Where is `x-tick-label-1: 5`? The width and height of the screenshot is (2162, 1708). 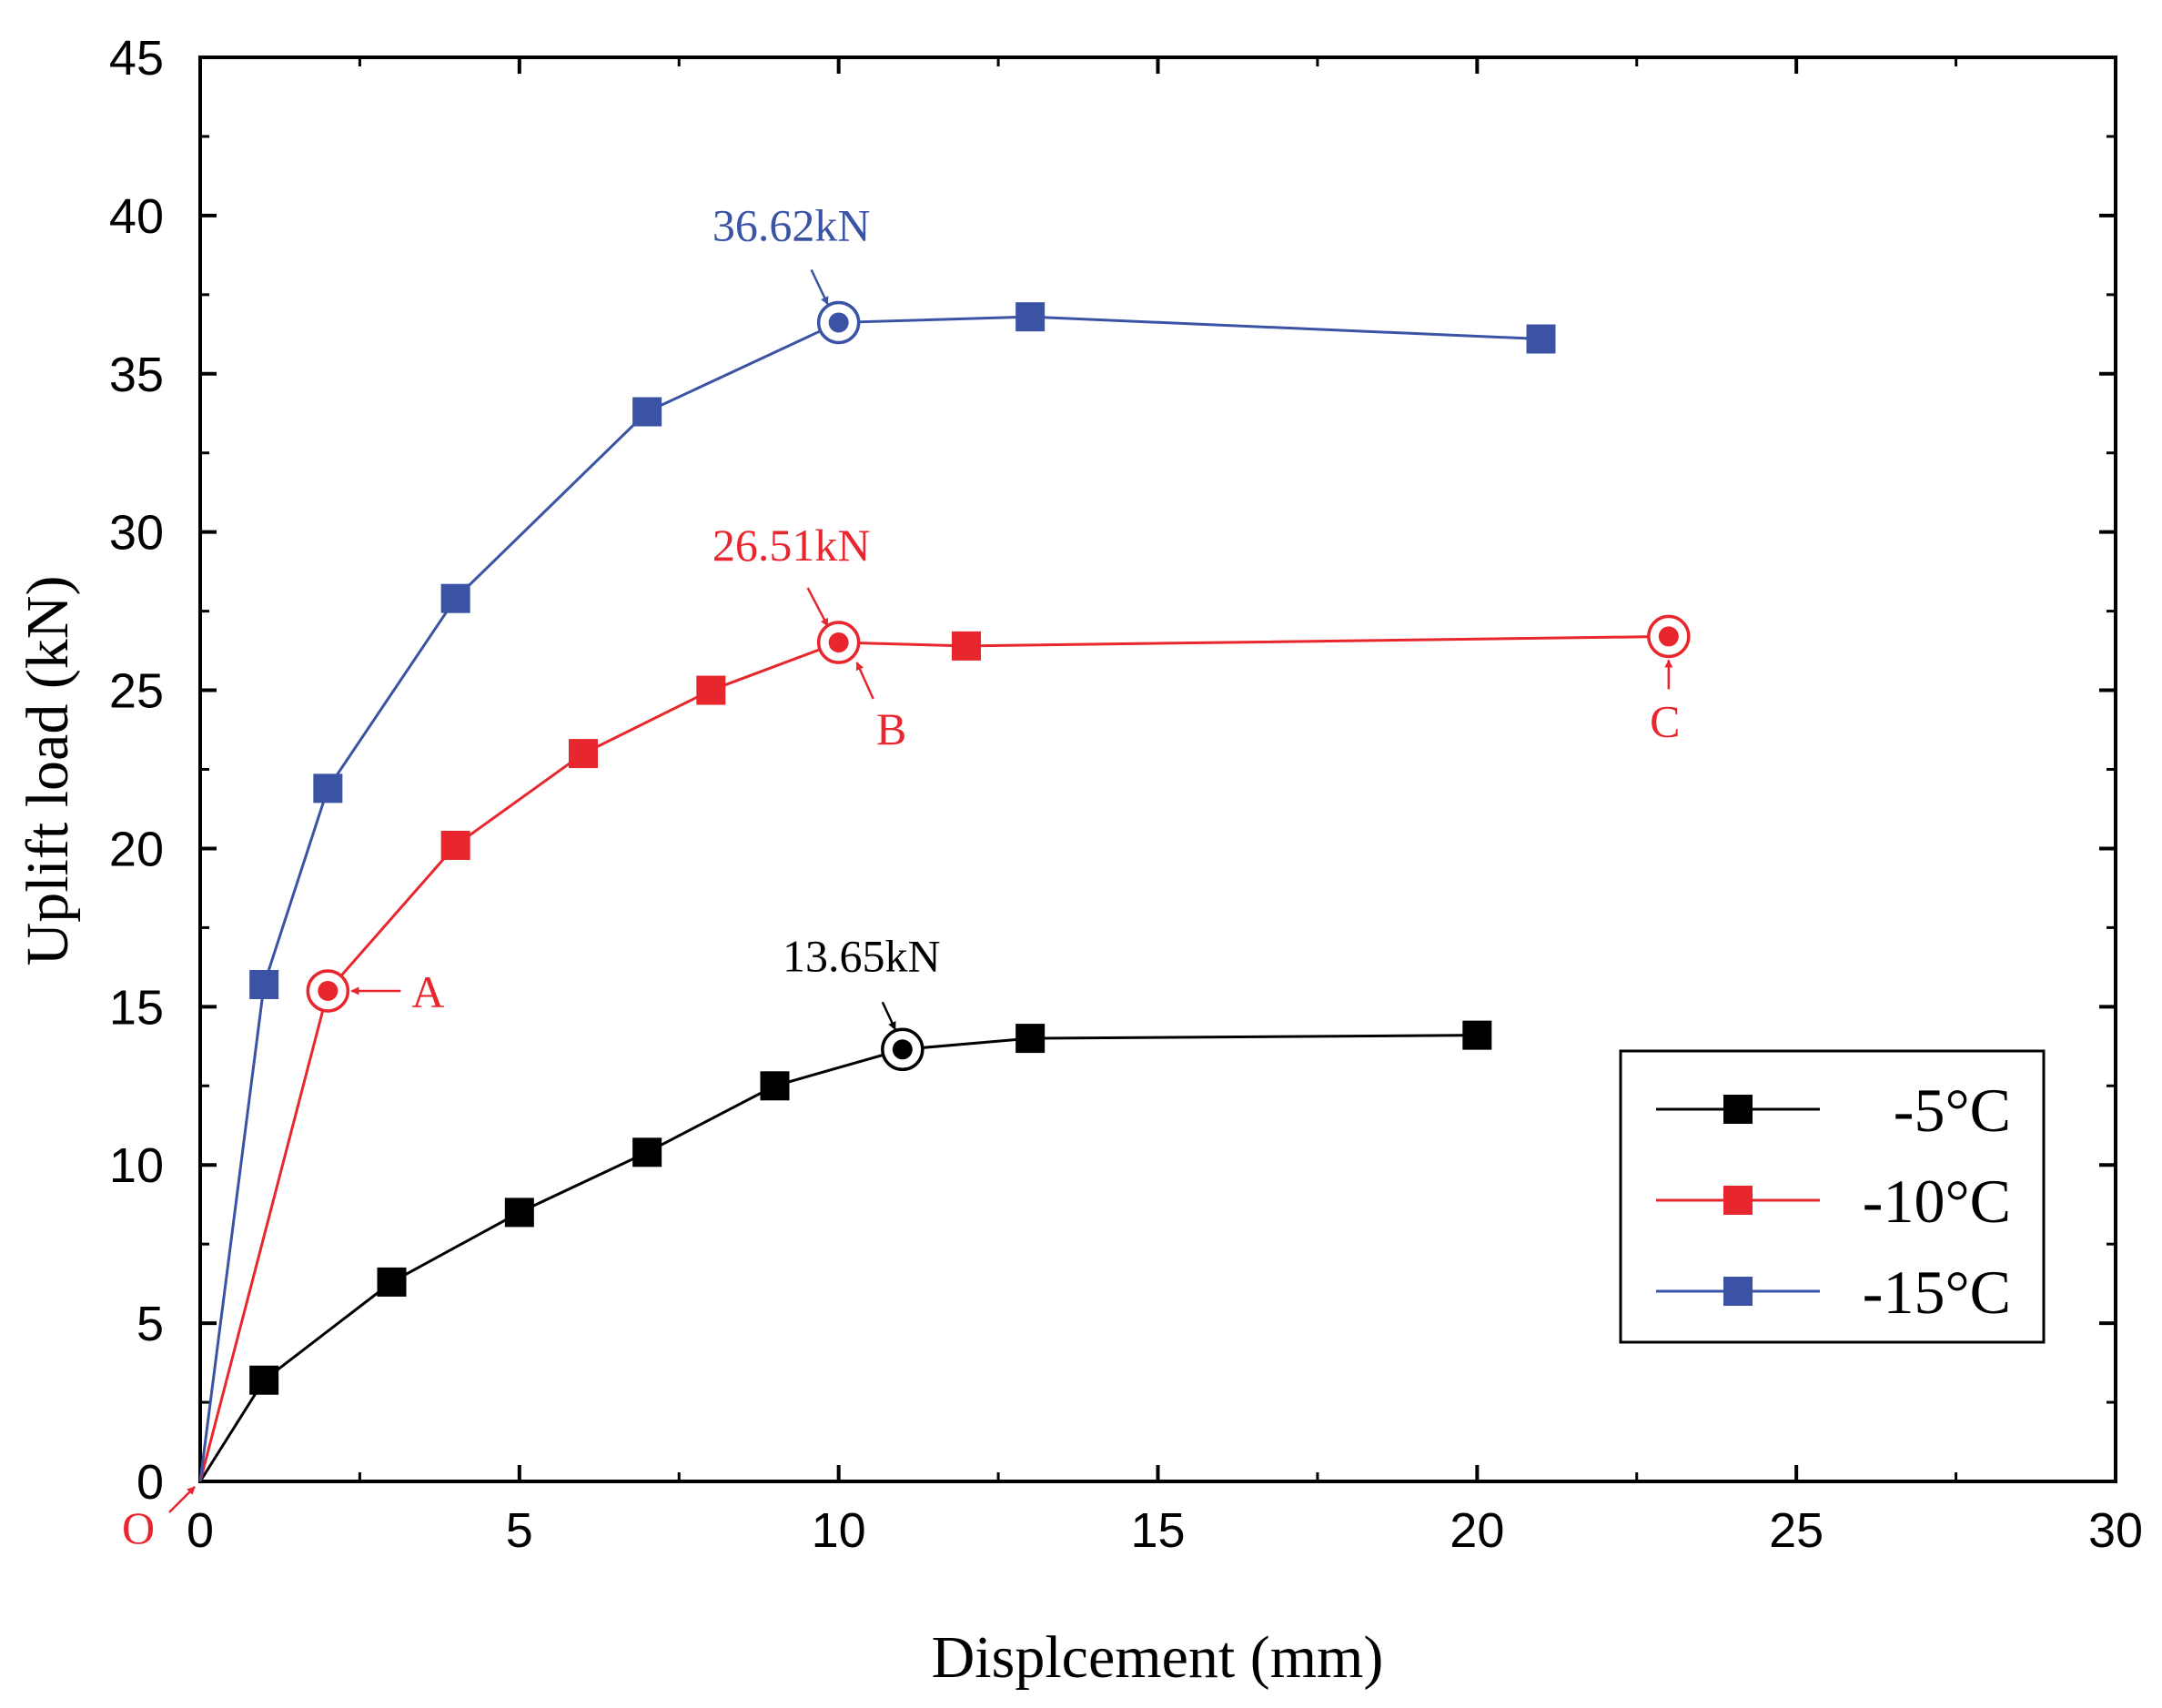
x-tick-label-1: 5 is located at coordinates (520, 1530).